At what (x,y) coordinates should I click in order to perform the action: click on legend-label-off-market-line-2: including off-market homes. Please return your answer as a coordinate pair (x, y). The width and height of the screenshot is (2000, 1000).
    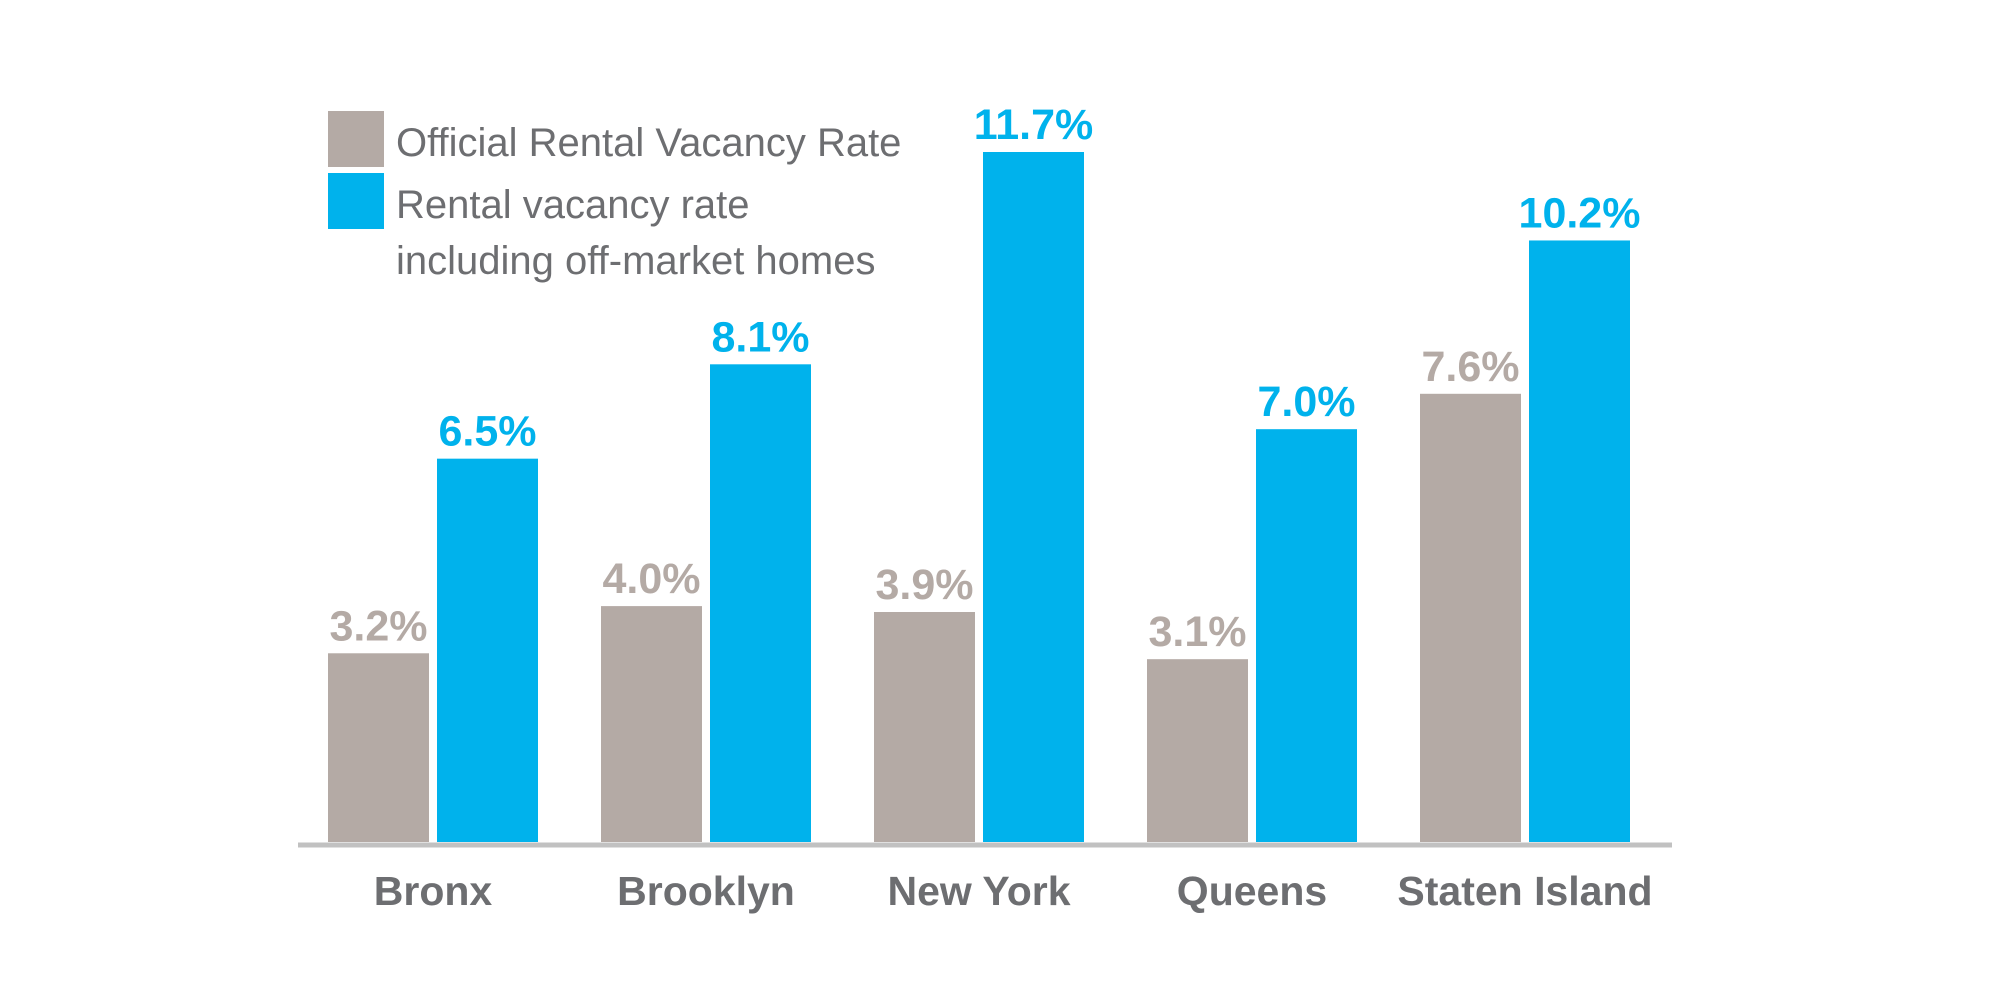
    Looking at the image, I should click on (636, 261).